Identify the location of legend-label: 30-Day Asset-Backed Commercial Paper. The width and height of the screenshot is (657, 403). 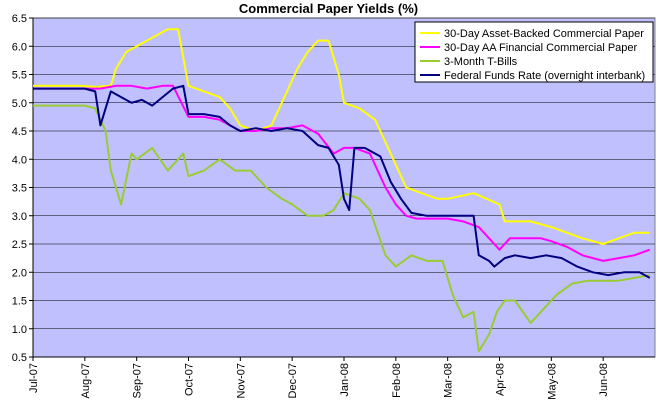
(544, 34).